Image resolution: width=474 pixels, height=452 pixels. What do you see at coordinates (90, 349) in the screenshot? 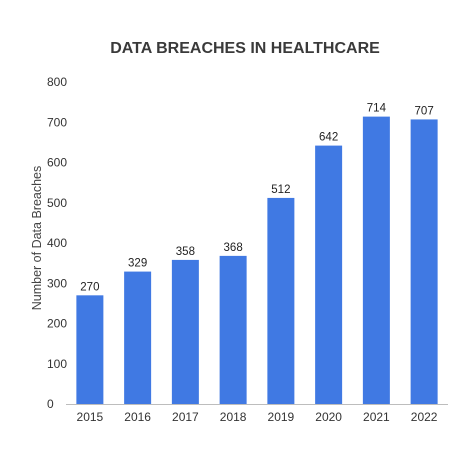
I see `bar-2015` at bounding box center [90, 349].